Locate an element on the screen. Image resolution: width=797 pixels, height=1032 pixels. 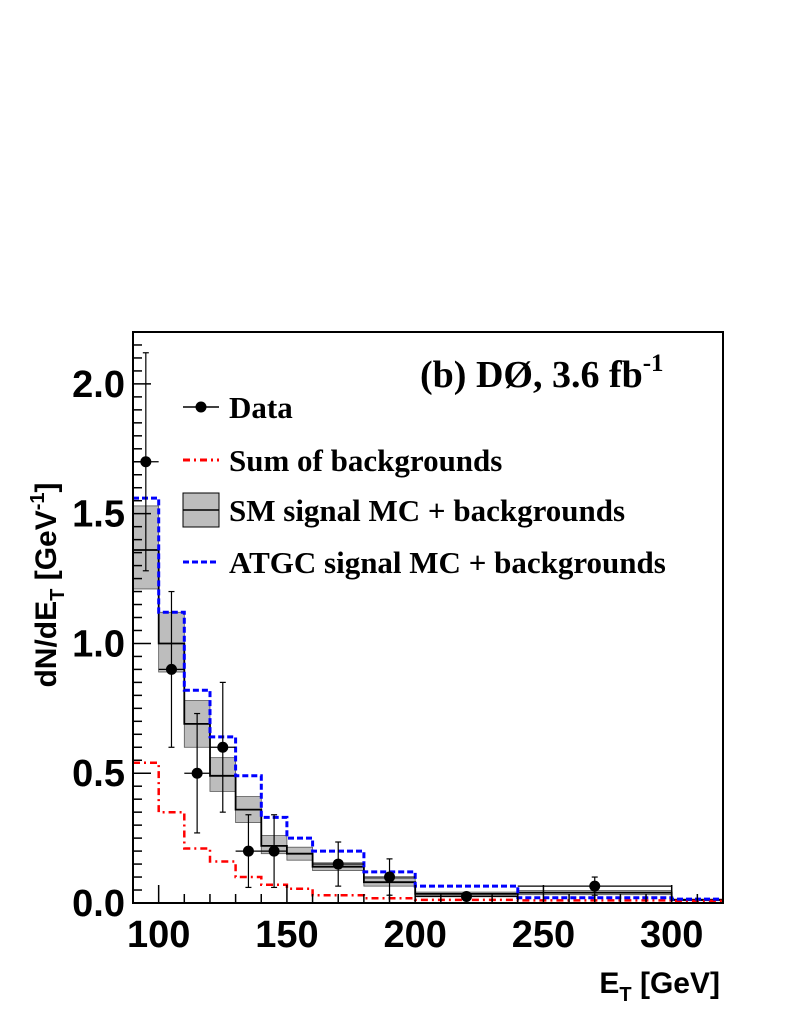
plot-title: (b) DØ, 3.6 fb-1 is located at coordinates (542, 373).